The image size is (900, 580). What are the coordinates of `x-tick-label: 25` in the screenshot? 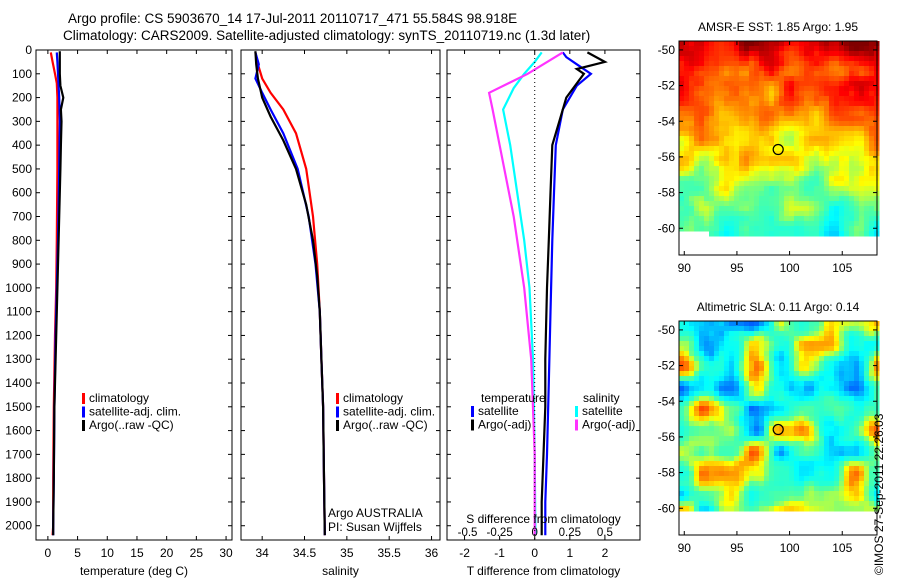 It's located at (197, 553).